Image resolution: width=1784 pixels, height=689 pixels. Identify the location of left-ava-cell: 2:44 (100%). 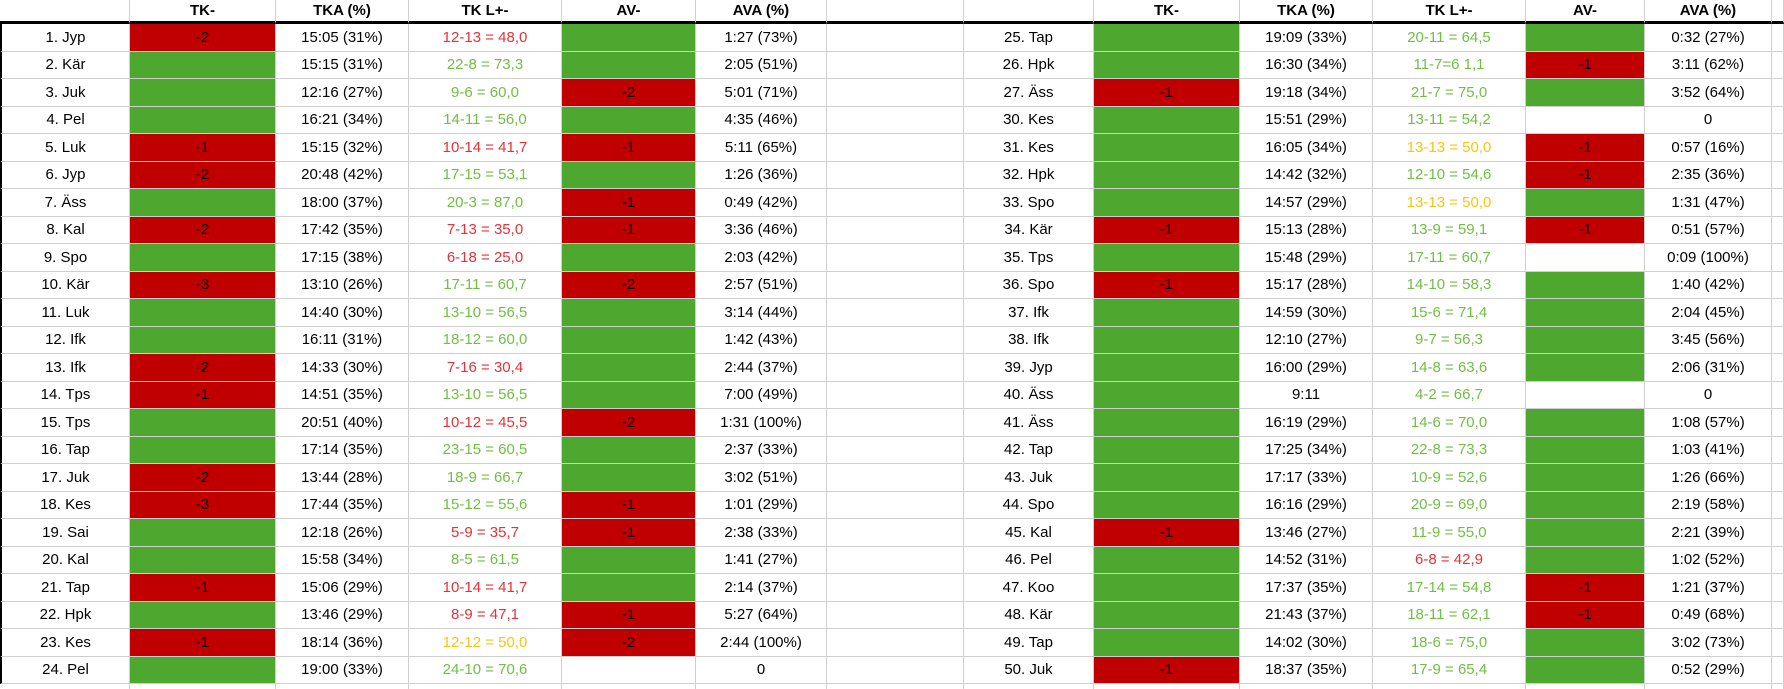
(761, 643).